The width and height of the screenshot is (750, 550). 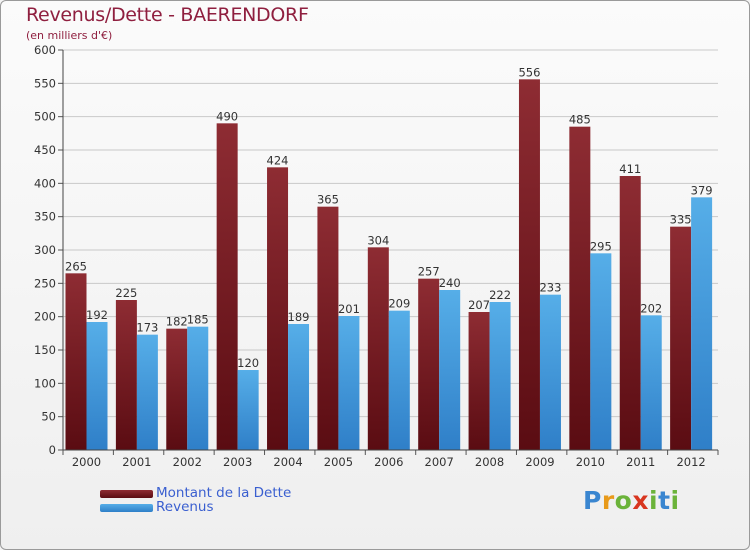 What do you see at coordinates (349, 309) in the screenshot?
I see `data-label: 201` at bounding box center [349, 309].